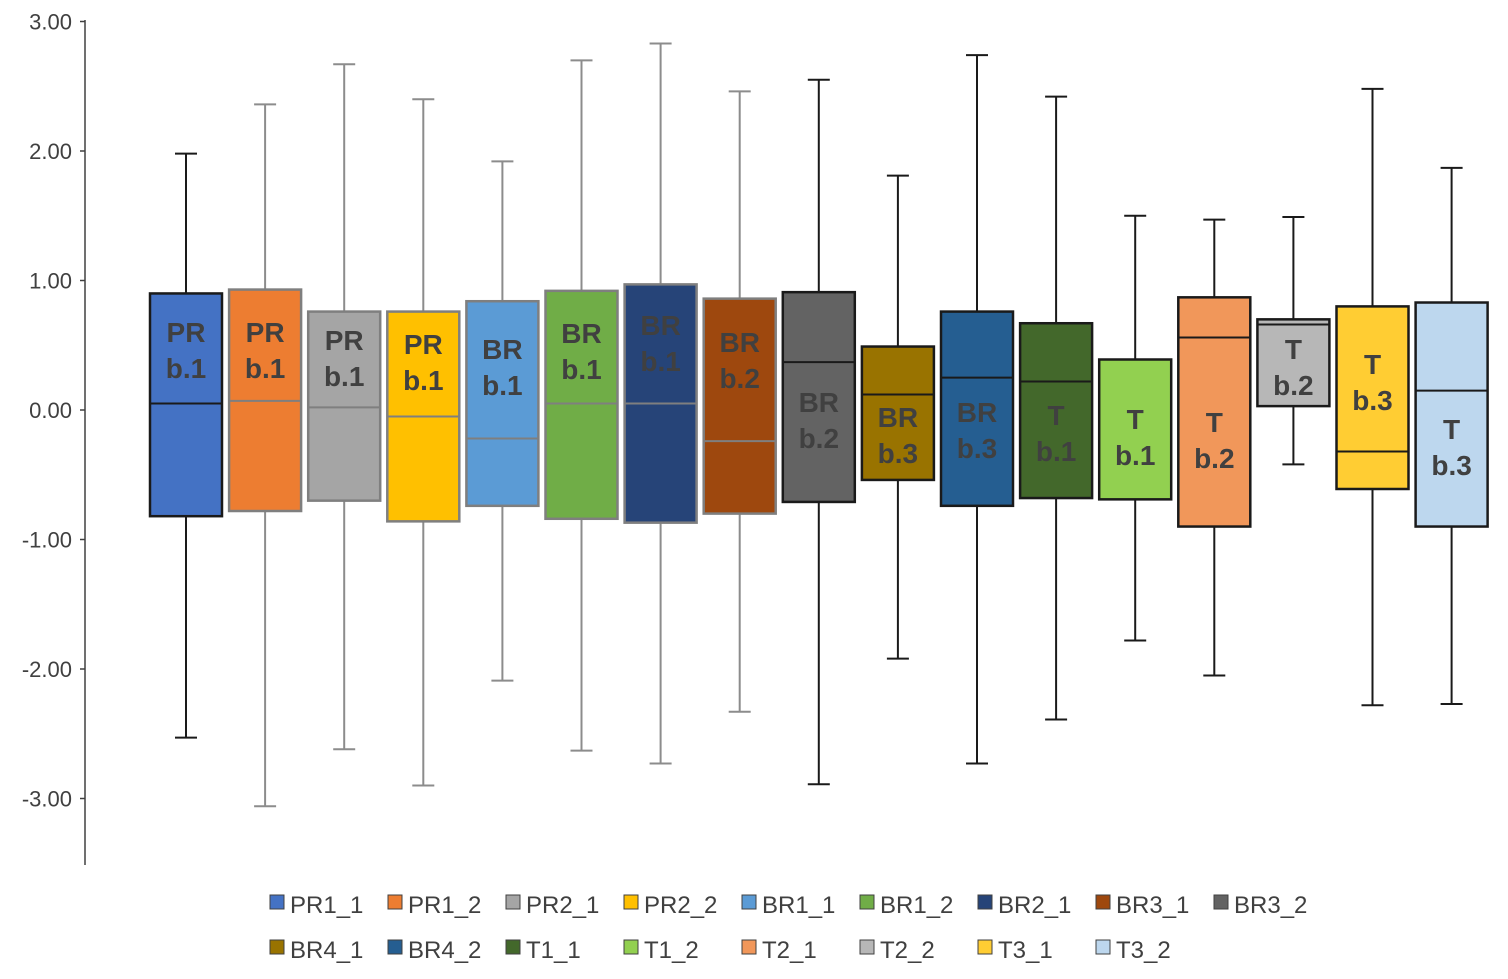 This screenshot has width=1508, height=979. Describe the element at coordinates (907, 950) in the screenshot. I see `legend-label: T2_2` at that location.